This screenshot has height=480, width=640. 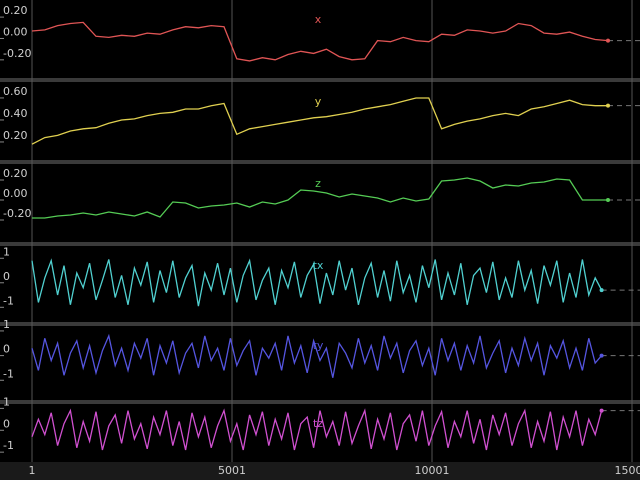 I want to click on series-label: tz, so click(x=318, y=423).